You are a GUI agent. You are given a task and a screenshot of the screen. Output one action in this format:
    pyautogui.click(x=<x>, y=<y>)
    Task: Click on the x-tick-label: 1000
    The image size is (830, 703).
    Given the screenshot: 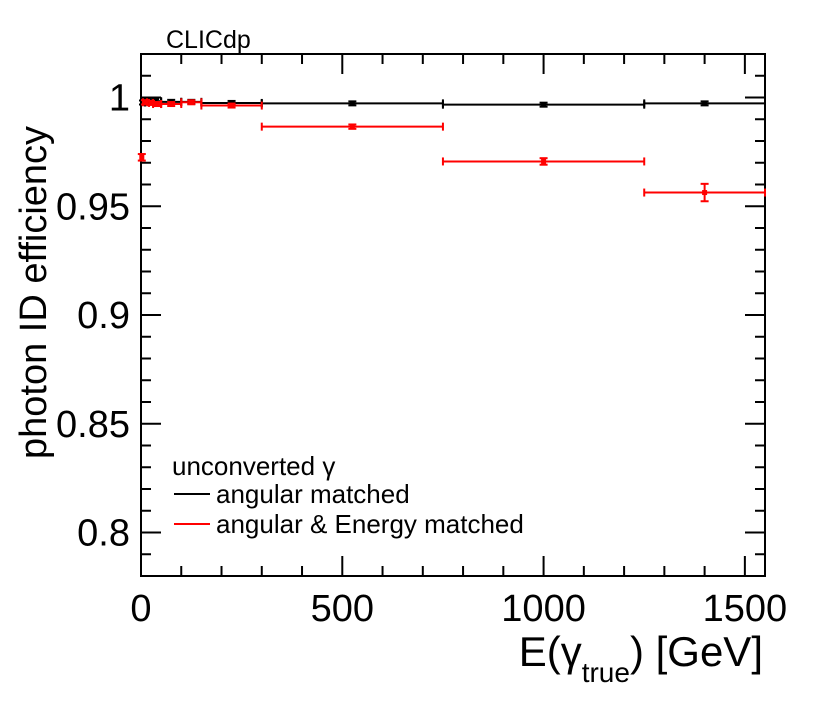 What is the action you would take?
    pyautogui.click(x=543, y=609)
    